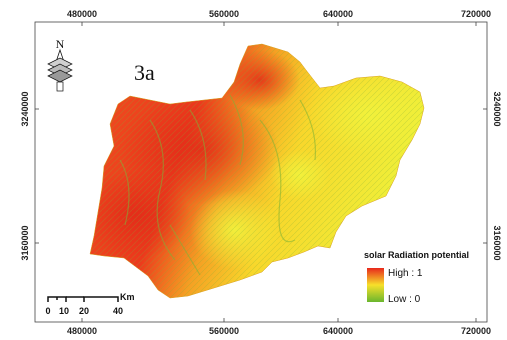  I want to click on right-y-tick-label: 3240000, so click(497, 108).